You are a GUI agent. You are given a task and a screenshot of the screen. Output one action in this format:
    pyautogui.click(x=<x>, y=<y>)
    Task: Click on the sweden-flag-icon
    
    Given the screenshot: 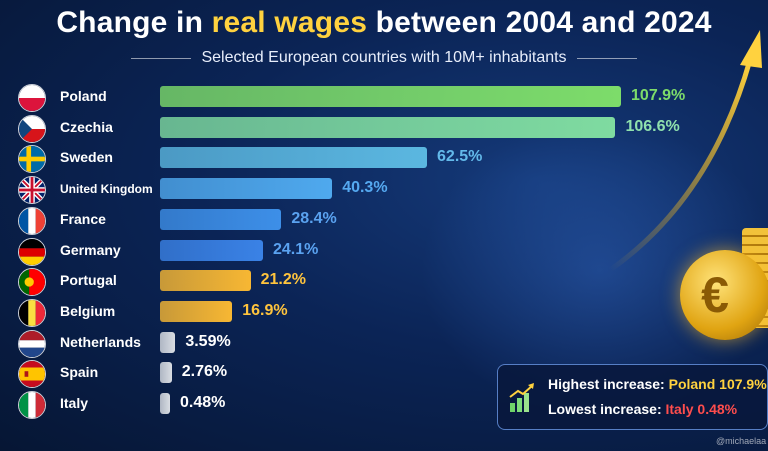 What is the action you would take?
    pyautogui.click(x=32, y=159)
    